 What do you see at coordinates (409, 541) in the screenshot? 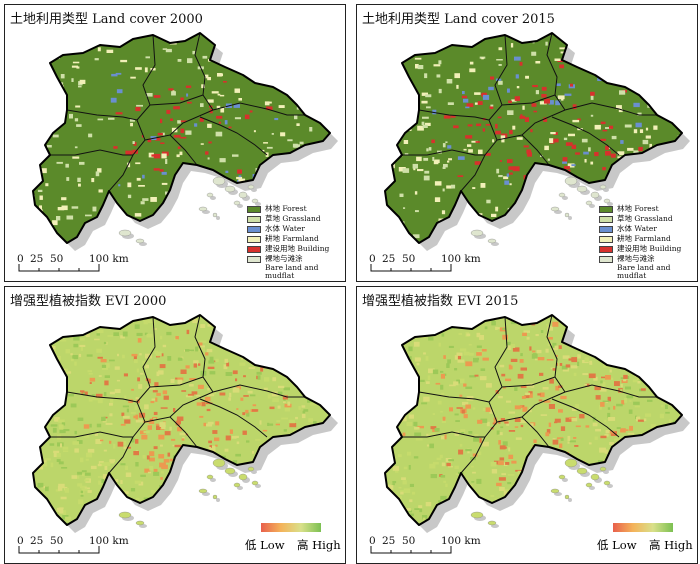
I see `scale-tick: 50` at bounding box center [409, 541].